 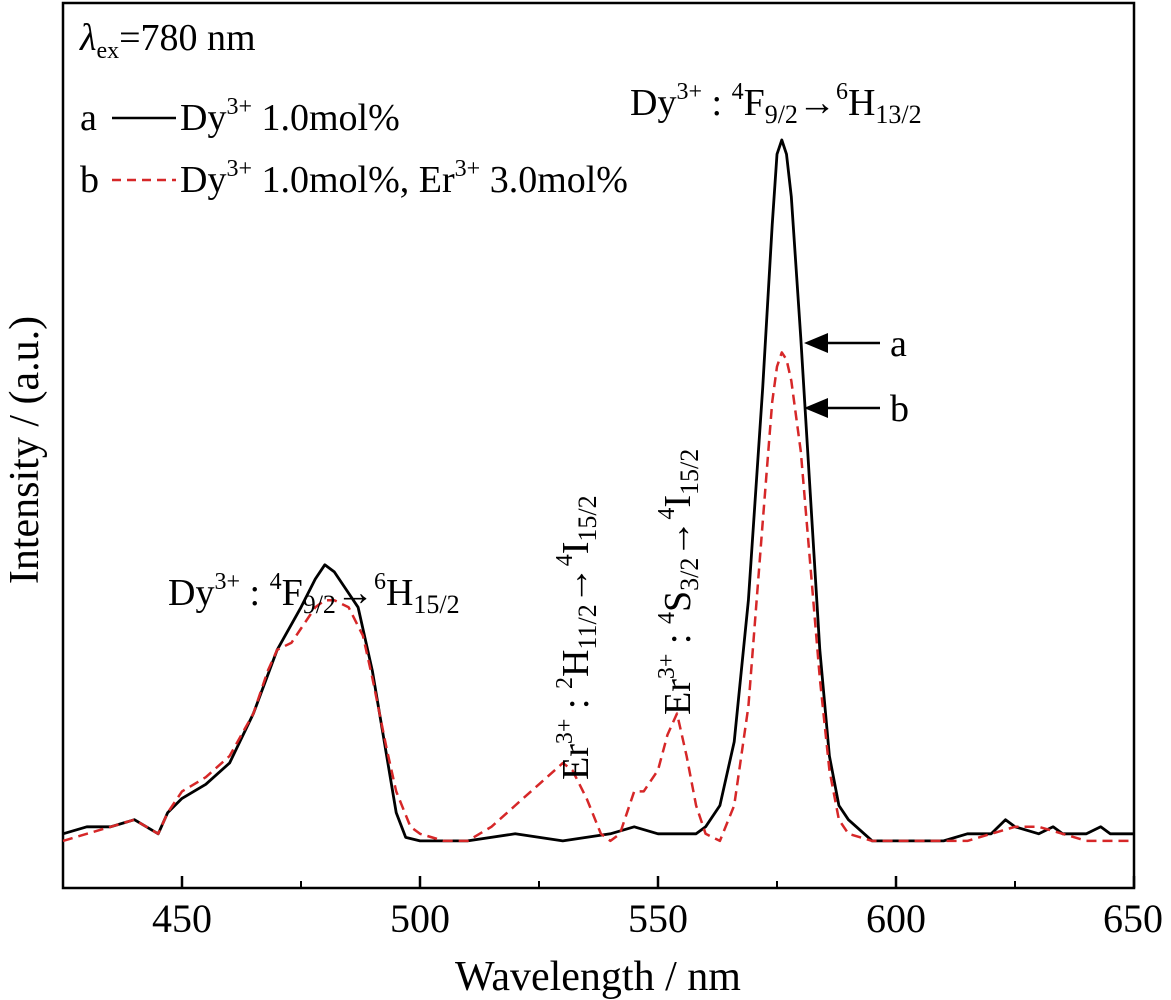 What do you see at coordinates (88, 118) in the screenshot?
I see `legend-key-a: a` at bounding box center [88, 118].